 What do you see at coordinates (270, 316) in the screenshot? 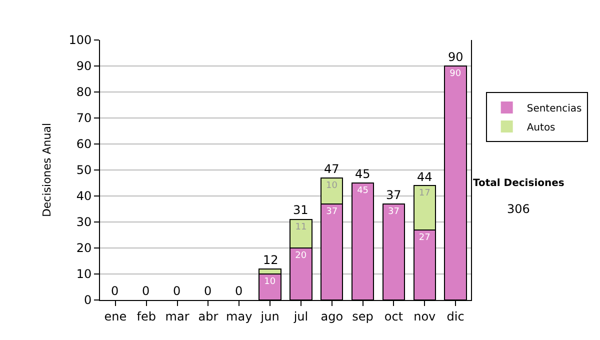
I see `x-tick-label: jun` at bounding box center [270, 316].